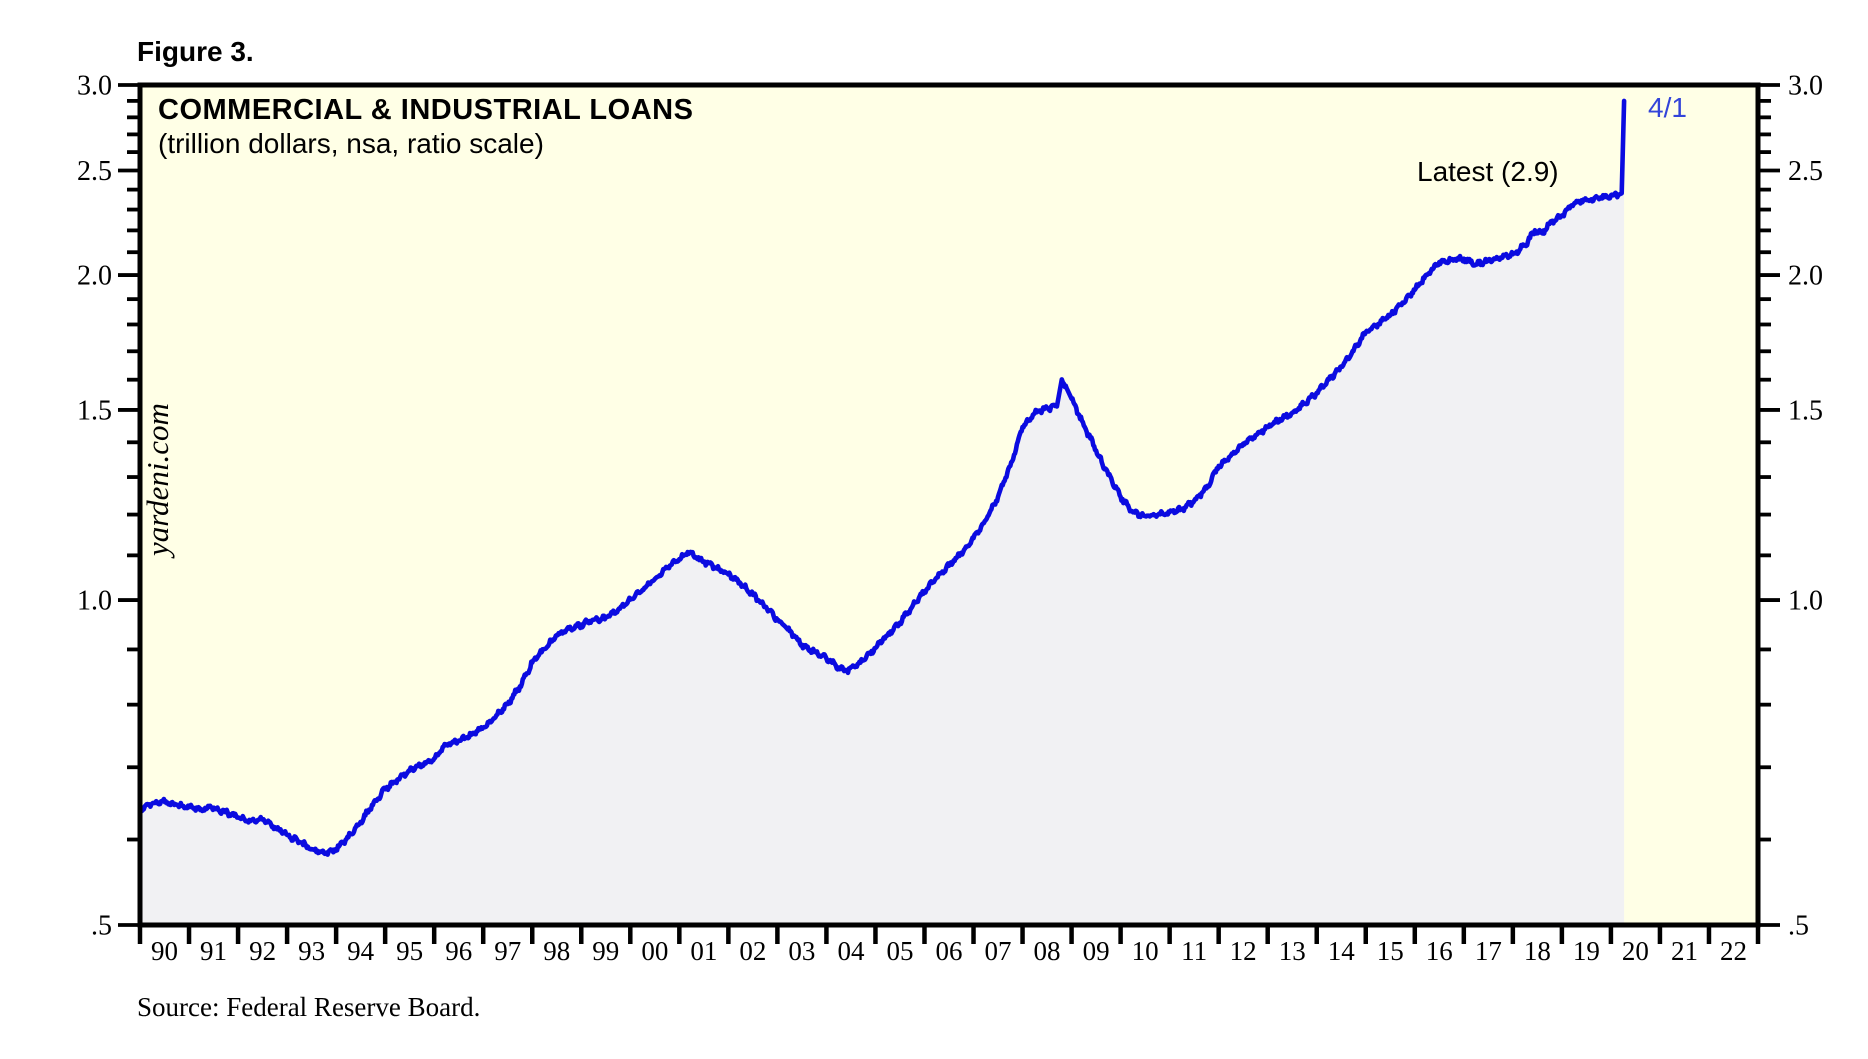  I want to click on x-tick-label: 06, so click(949, 951).